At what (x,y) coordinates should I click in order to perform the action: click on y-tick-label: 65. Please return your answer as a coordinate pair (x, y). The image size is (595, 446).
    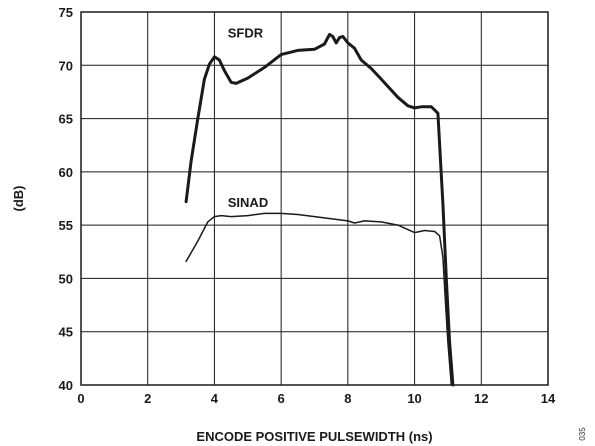
    Looking at the image, I should click on (66, 119).